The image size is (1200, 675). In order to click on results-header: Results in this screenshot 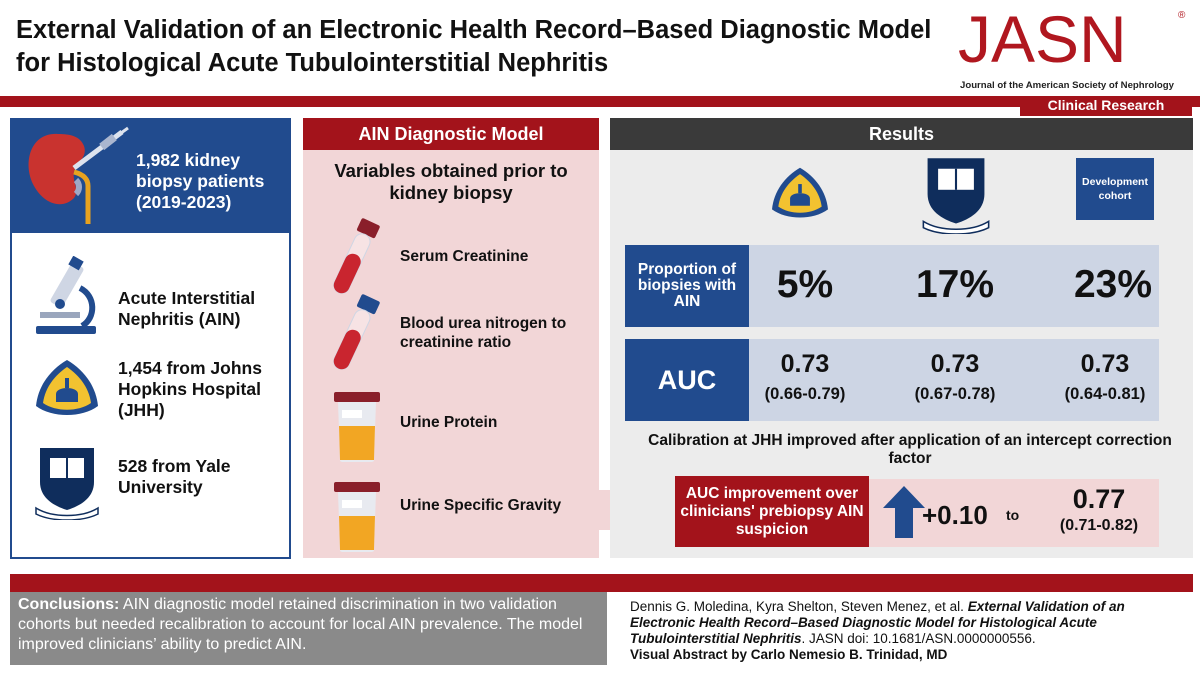, I will do `click(901, 134)`.